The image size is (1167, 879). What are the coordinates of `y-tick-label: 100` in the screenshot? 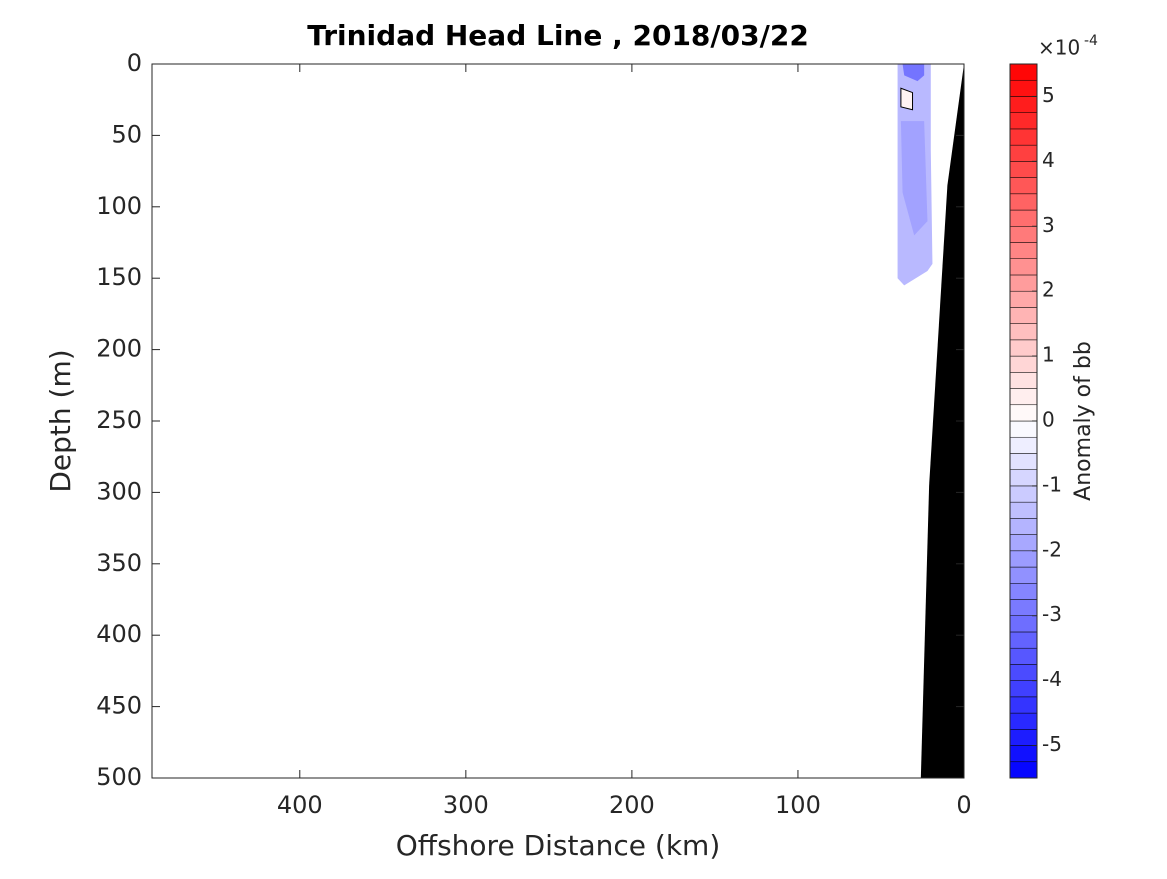 It's located at (119, 206).